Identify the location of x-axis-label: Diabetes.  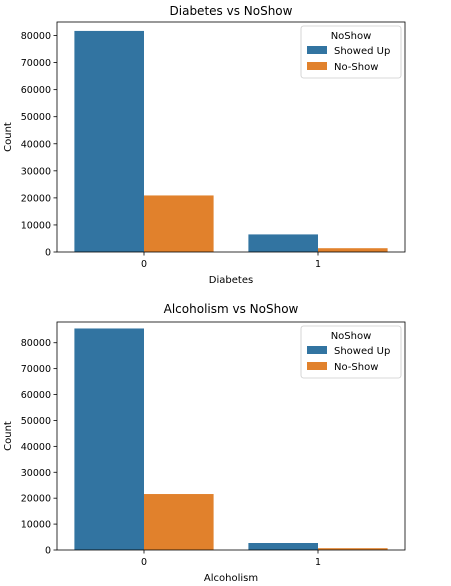
(231, 280).